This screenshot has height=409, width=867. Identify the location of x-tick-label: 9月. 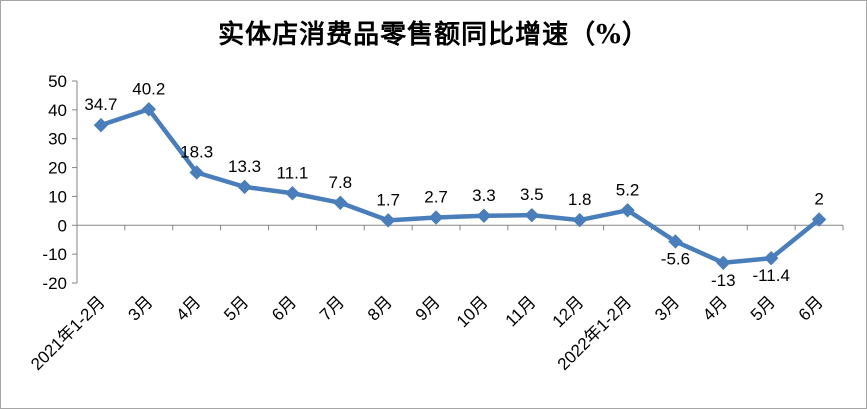
(428, 308).